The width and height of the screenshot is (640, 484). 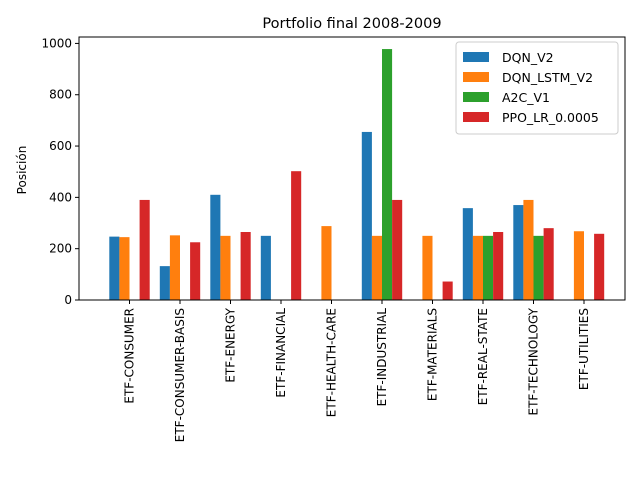 What do you see at coordinates (56, 43) in the screenshot?
I see `y-tick-label: 1000` at bounding box center [56, 43].